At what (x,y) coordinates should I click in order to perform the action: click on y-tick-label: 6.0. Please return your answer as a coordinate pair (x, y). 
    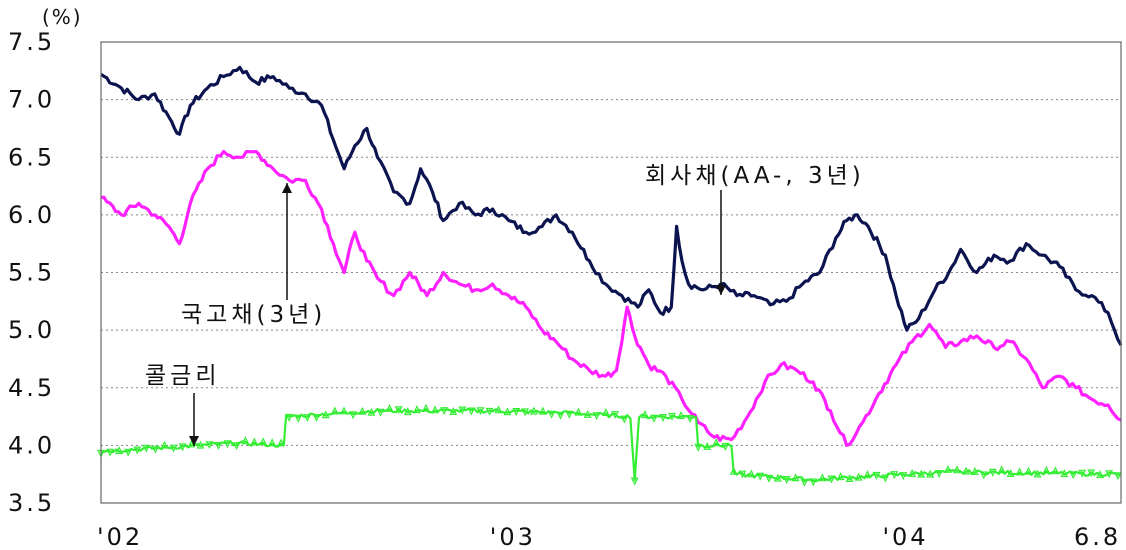
    Looking at the image, I should click on (31, 215).